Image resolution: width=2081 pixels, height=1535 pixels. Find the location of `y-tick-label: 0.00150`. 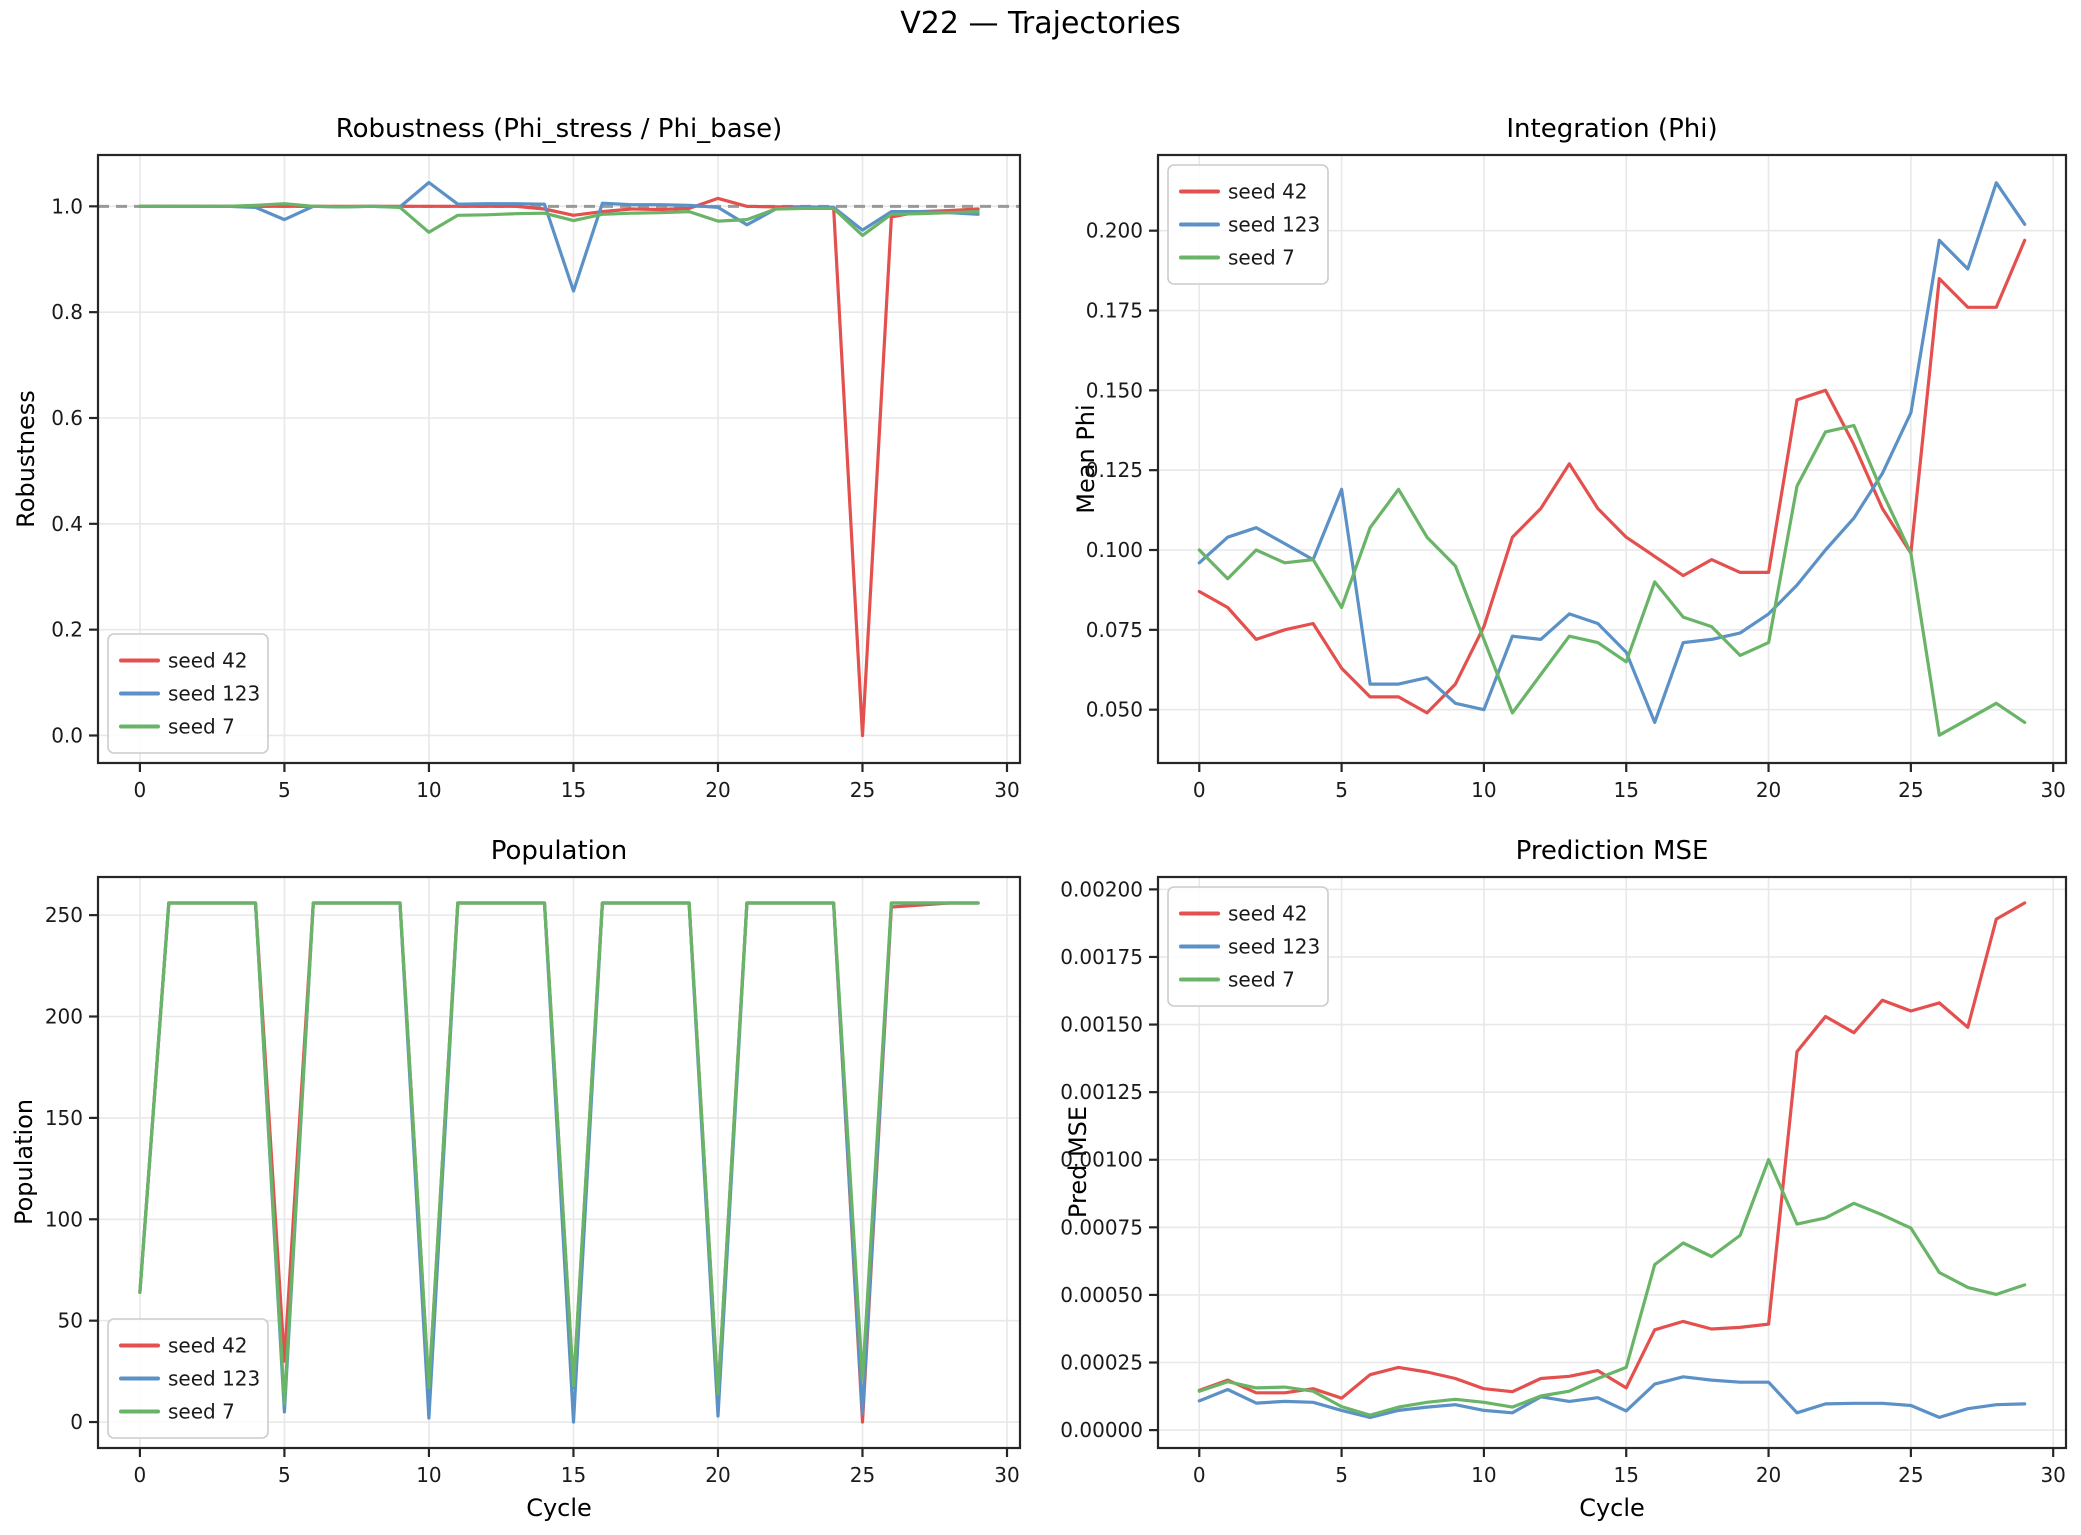

y-tick-label: 0.00150 is located at coordinates (1101, 1025).